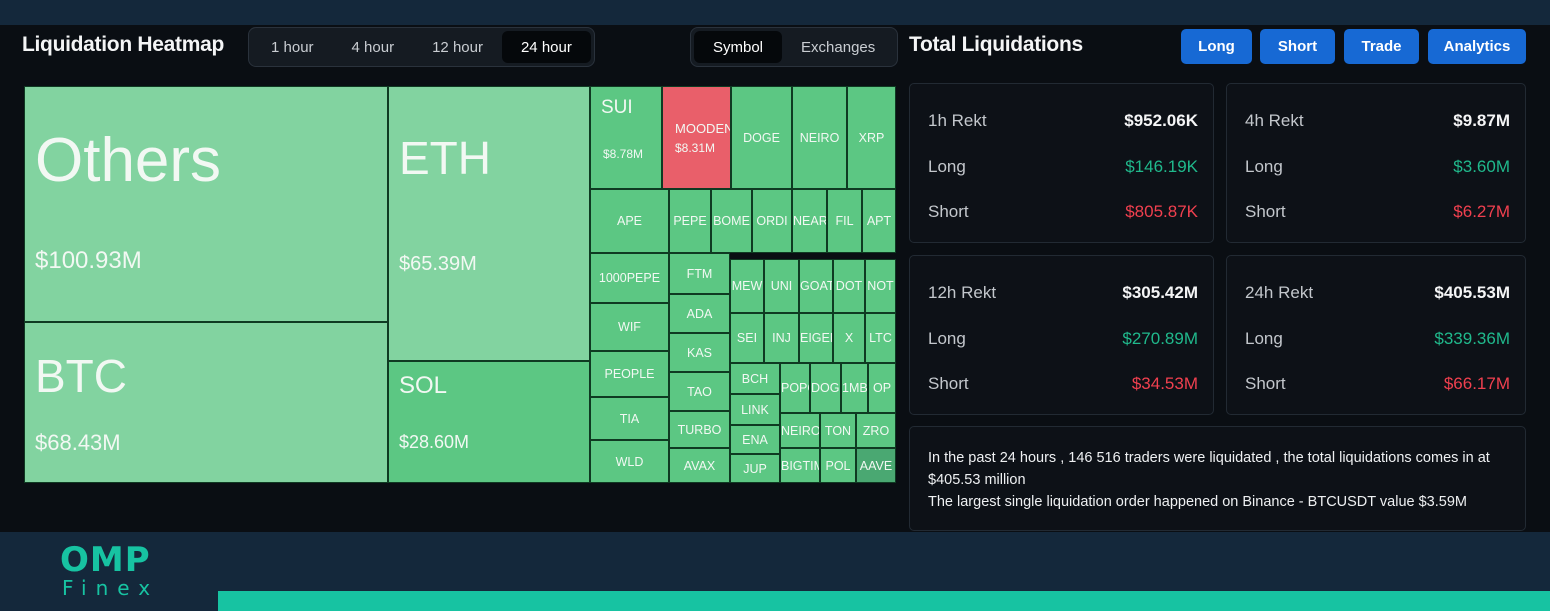 The image size is (1550, 611). I want to click on heatmap-tile-not: NOT, so click(880, 286).